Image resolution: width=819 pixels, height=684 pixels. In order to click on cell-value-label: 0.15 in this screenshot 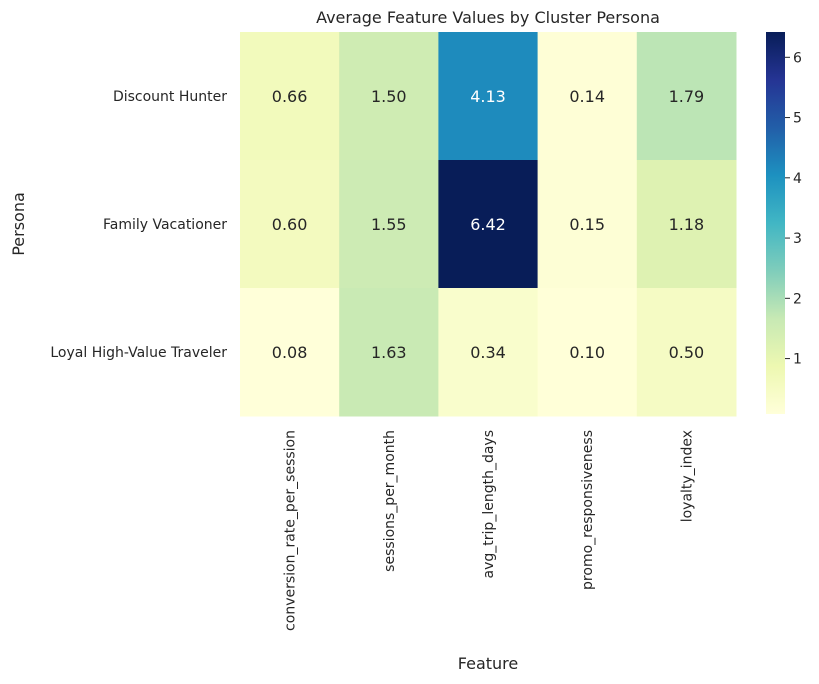, I will do `click(587, 224)`.